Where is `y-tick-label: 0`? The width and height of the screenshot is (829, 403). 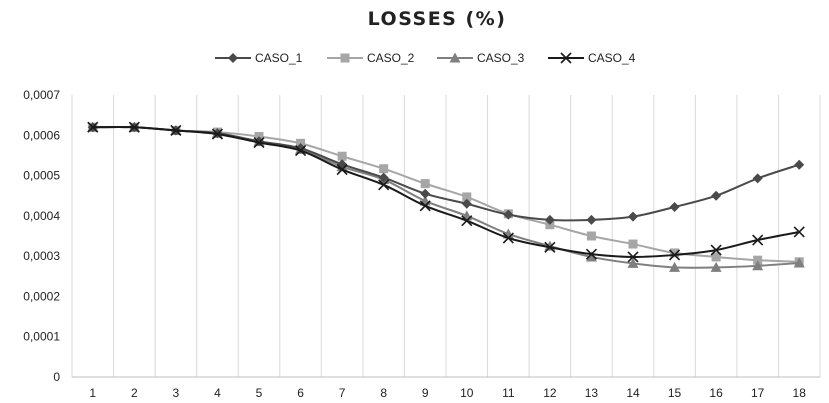 y-tick-label: 0 is located at coordinates (56, 377).